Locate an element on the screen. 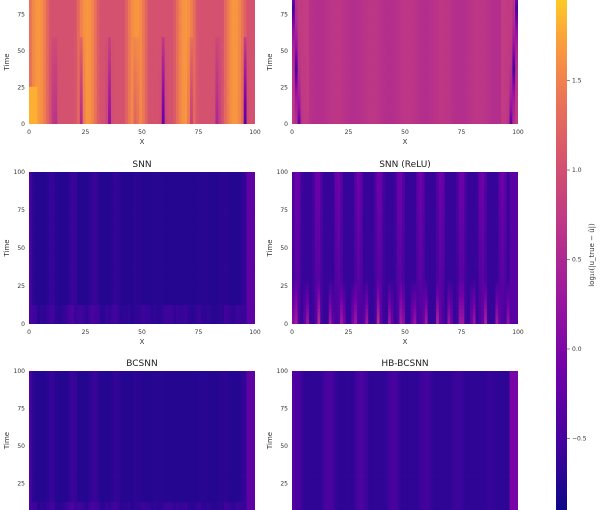  colorbar-tick-label: 1.0 is located at coordinates (577, 170).